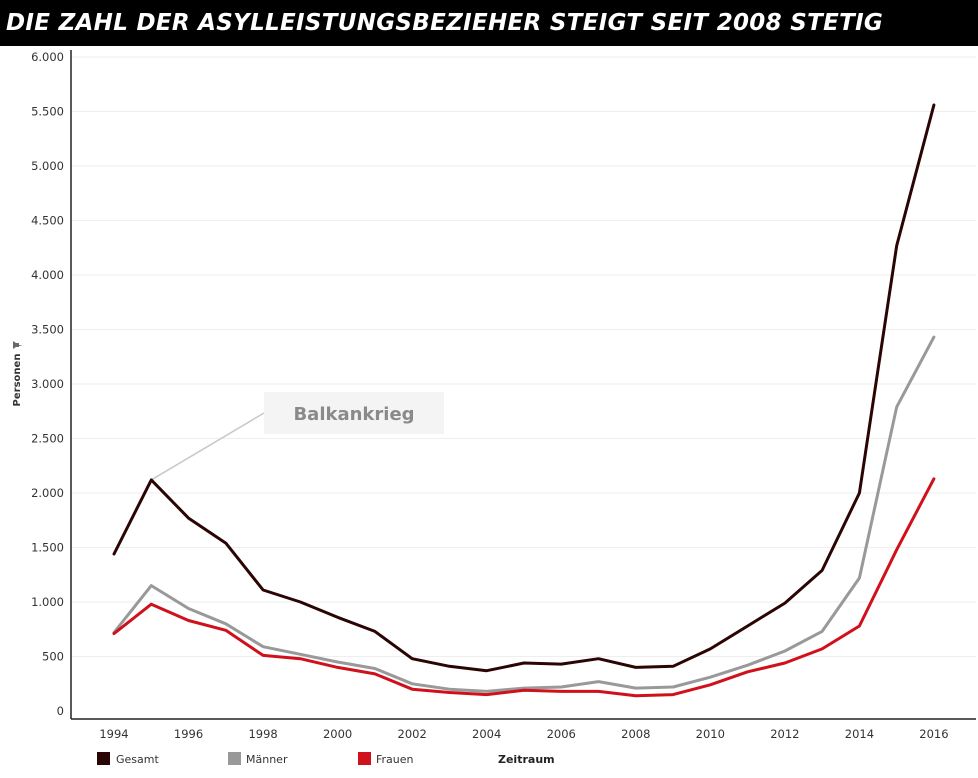 Image resolution: width=978 pixels, height=778 pixels. I want to click on x-tick-label: 2016, so click(933, 734).